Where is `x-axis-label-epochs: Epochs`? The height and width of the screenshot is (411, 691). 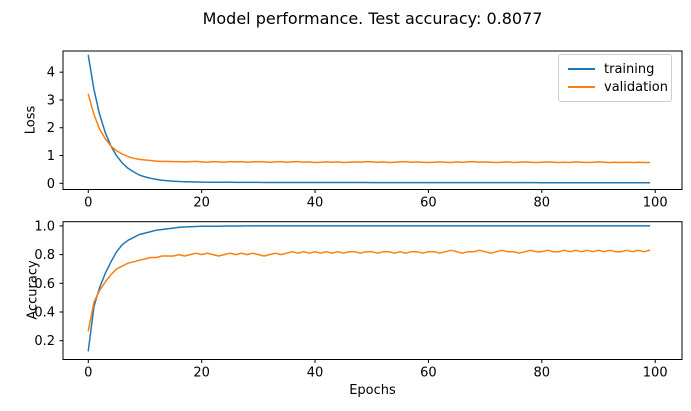
x-axis-label-epochs: Epochs is located at coordinates (372, 390).